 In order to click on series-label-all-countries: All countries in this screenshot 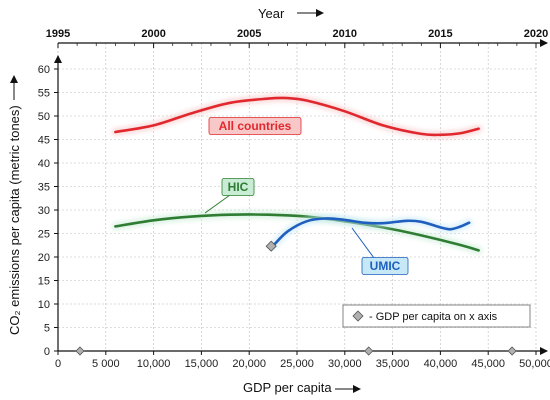, I will do `click(255, 126)`.